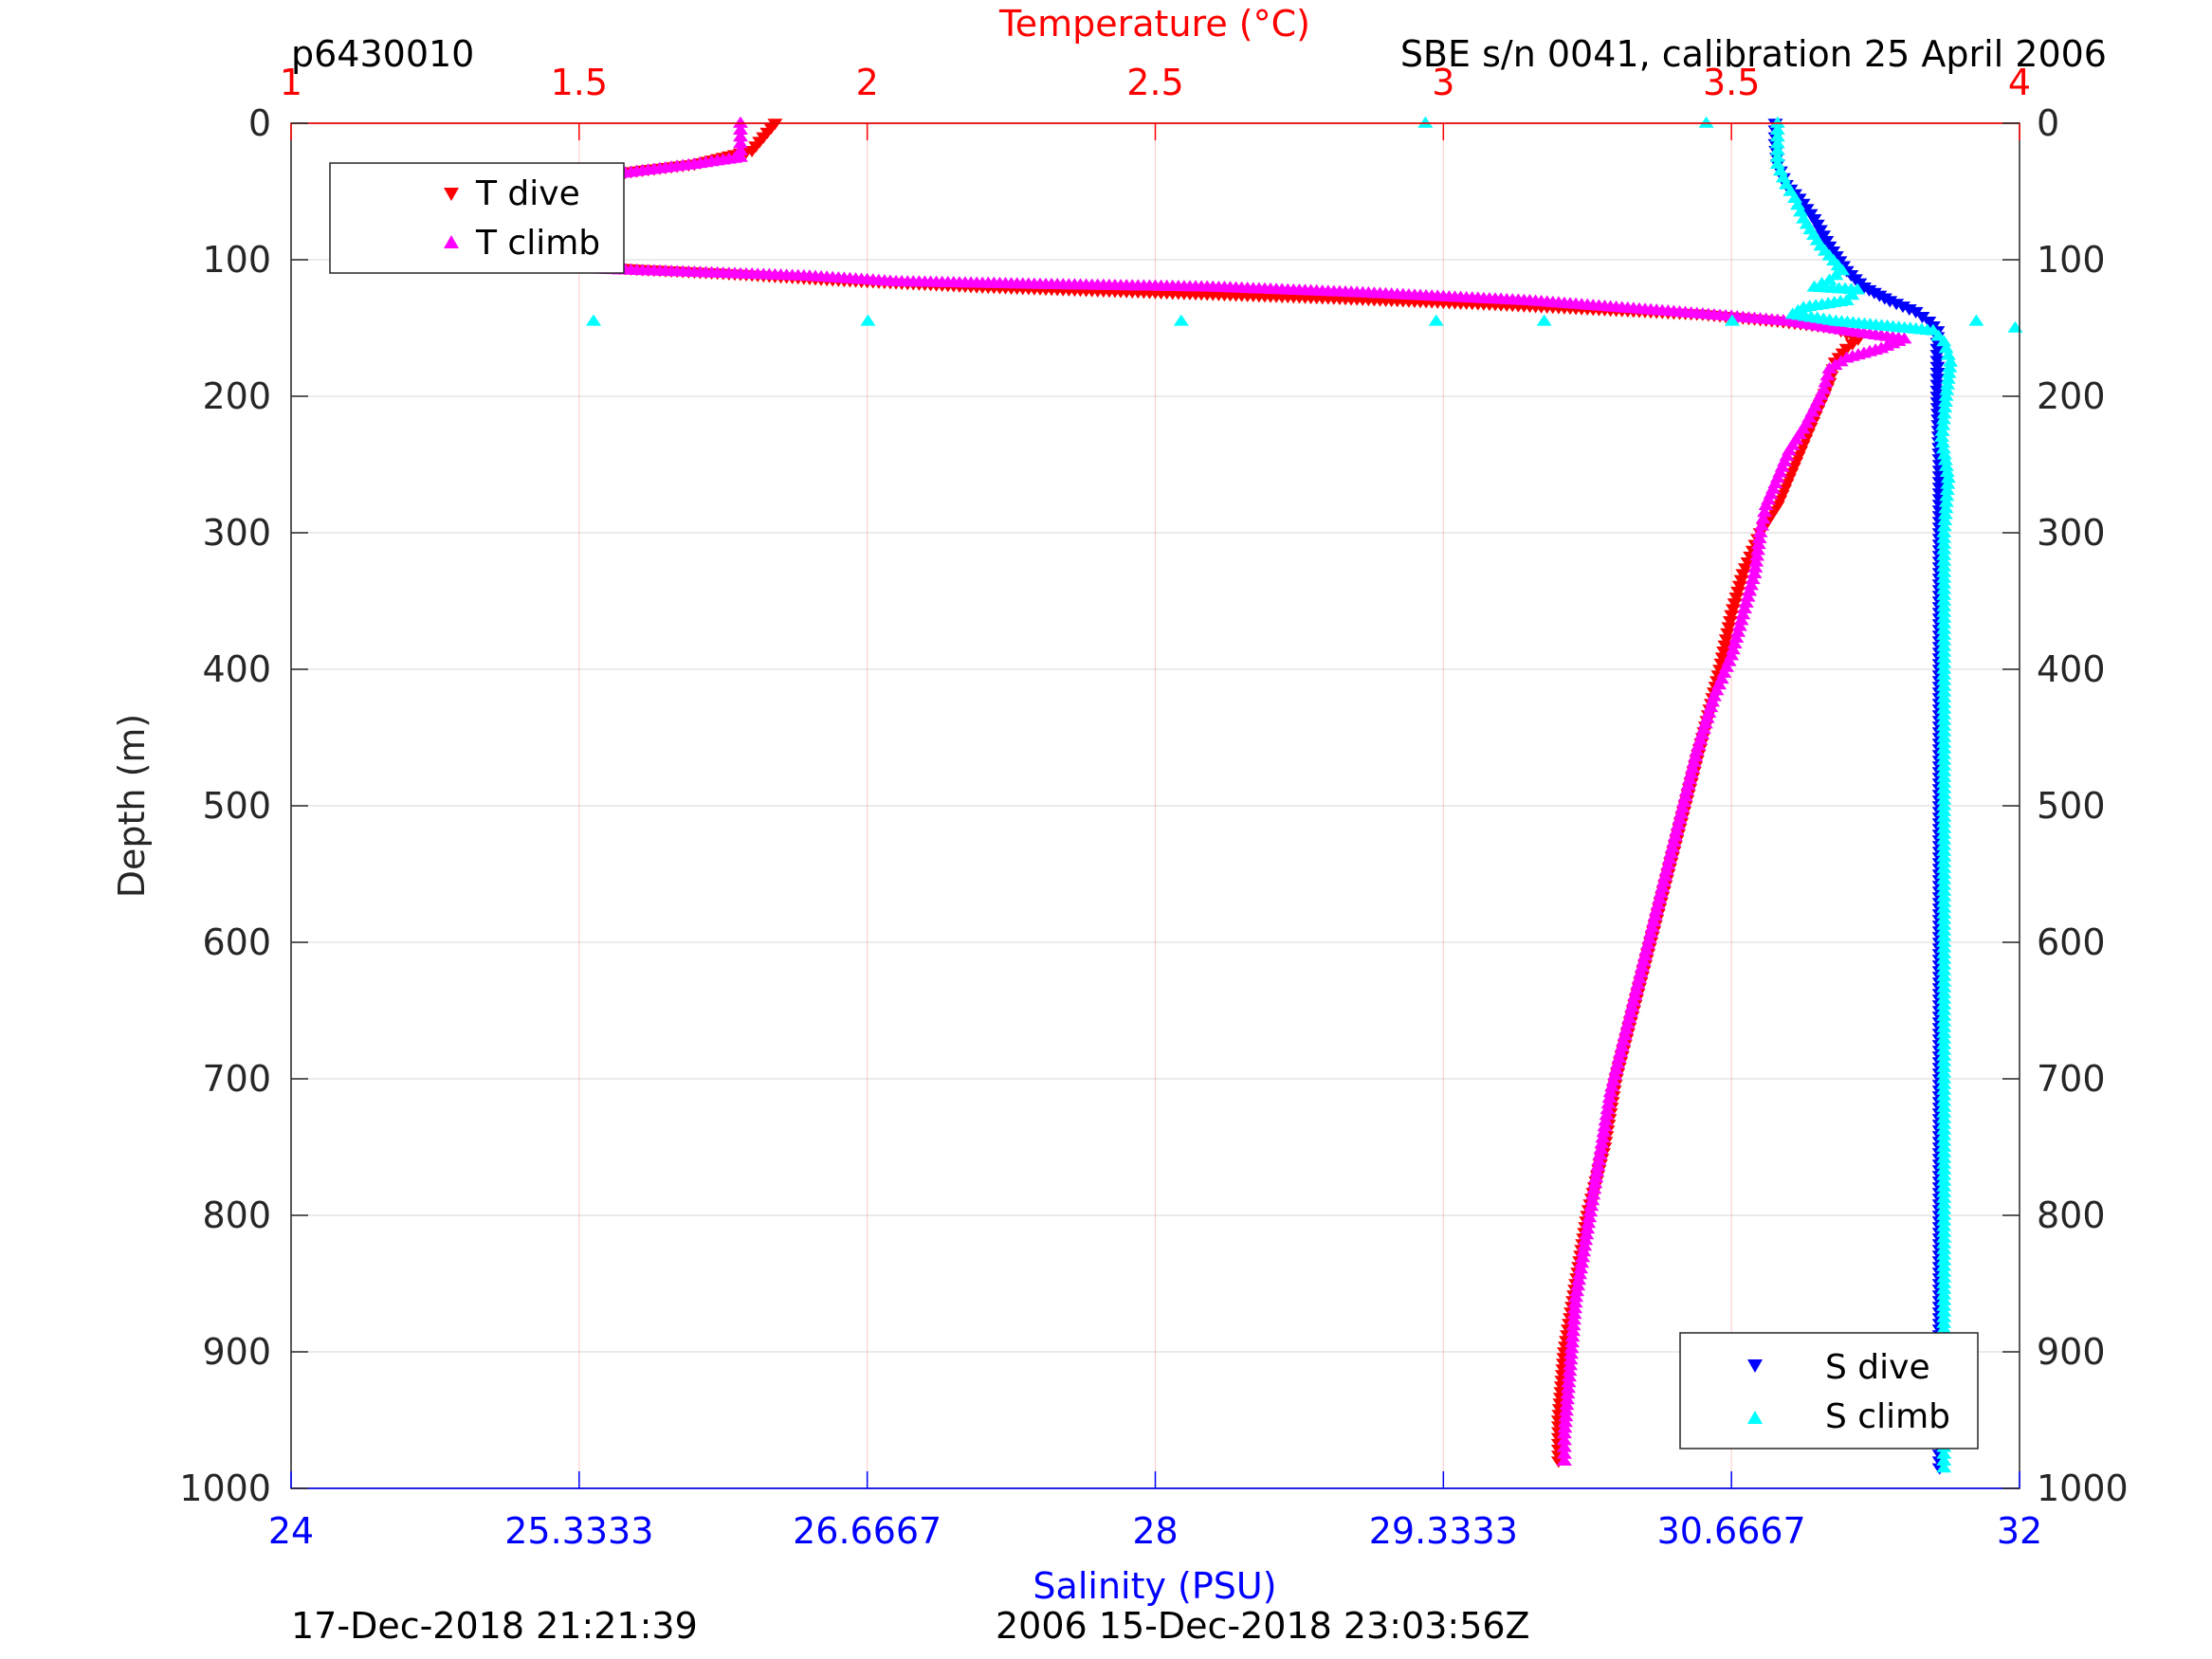 This screenshot has width=2212, height=1659. What do you see at coordinates (2071, 533) in the screenshot?
I see `y-axis-tick-label-right: 300` at bounding box center [2071, 533].